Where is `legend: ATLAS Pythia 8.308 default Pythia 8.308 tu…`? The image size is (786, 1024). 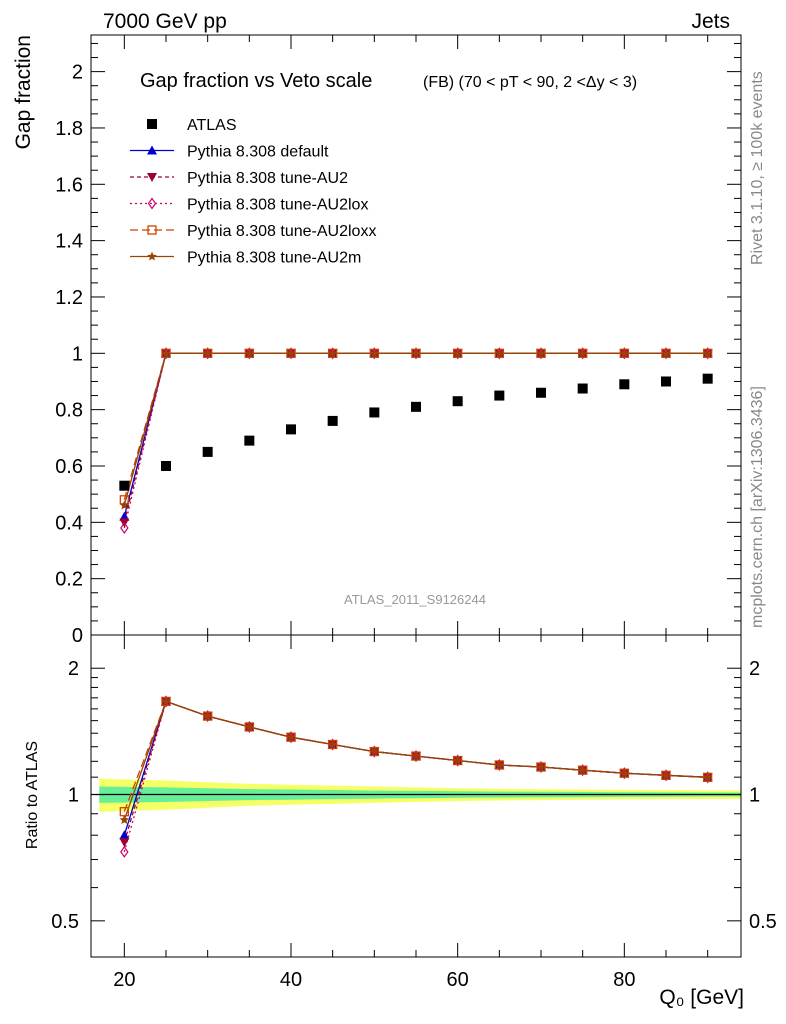
legend: ATLAS Pythia 8.308 default Pythia 8.308 tu… is located at coordinates (253, 192).